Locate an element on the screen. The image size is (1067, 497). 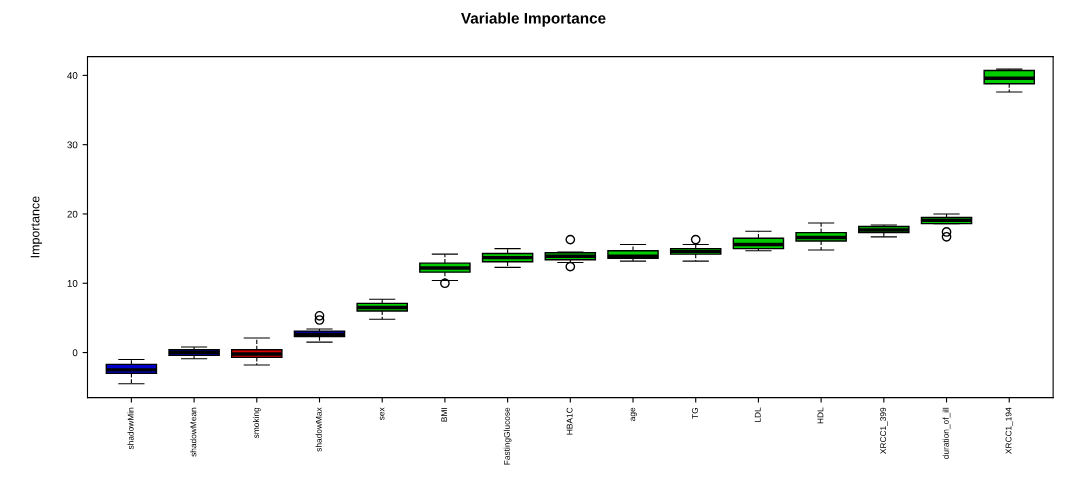
y-tick-label: 0 is located at coordinates (75, 353).